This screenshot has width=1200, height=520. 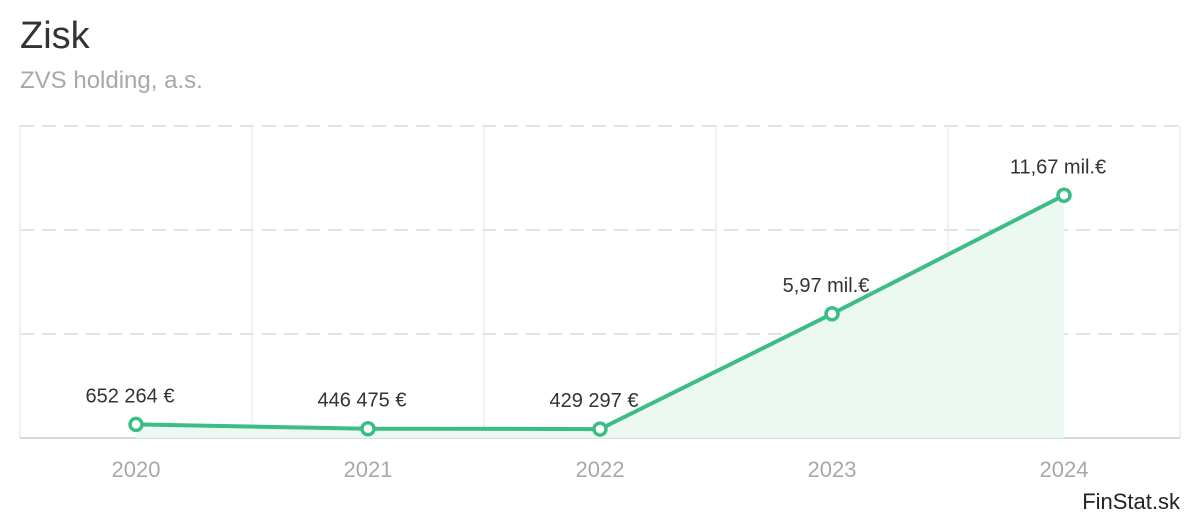 I want to click on chart-subtitle: ZVS holding, a.s., so click(x=111, y=80).